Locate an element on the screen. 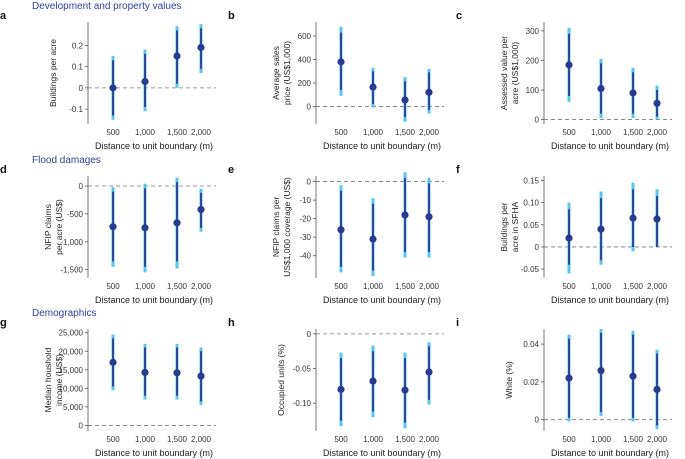  panel-f-xtick-label: 1,000 is located at coordinates (601, 286).